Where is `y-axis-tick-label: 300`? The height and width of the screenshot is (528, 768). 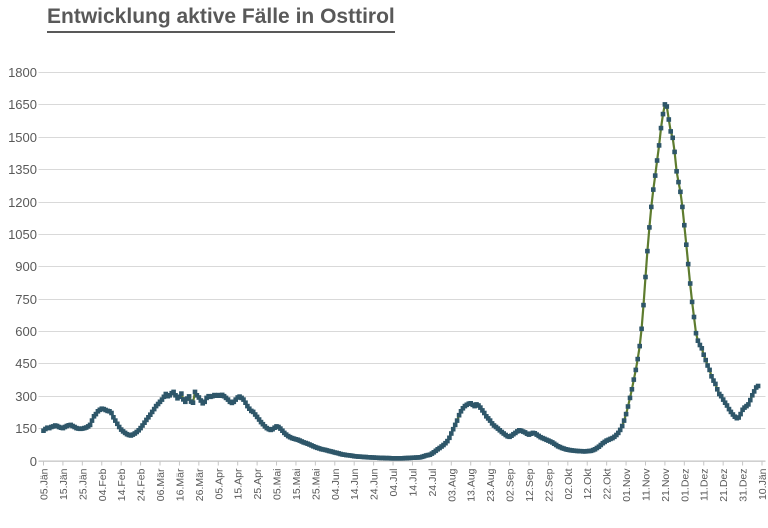
y-axis-tick-label: 300 is located at coordinates (26, 396).